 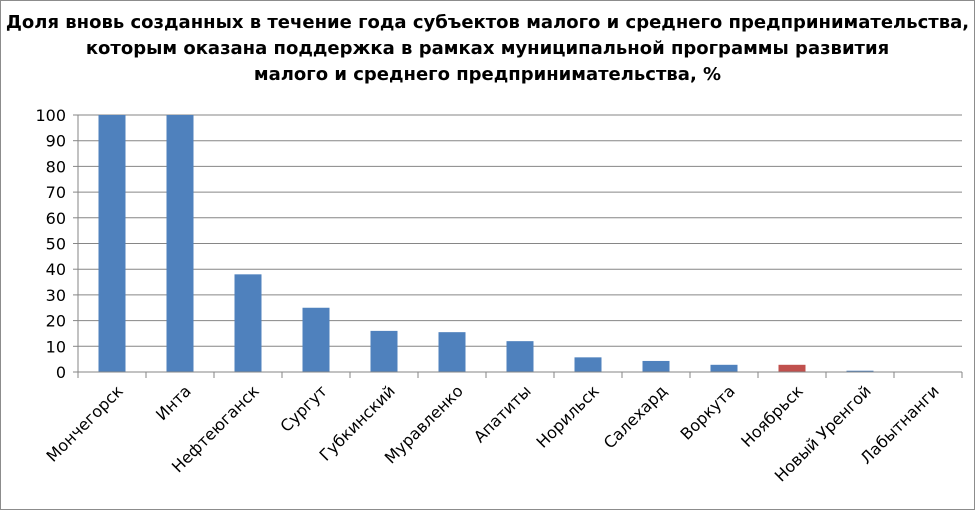 What do you see at coordinates (487, 74) in the screenshot?
I see `chart-title-line-3: малого и среднего предпринимательства, %` at bounding box center [487, 74].